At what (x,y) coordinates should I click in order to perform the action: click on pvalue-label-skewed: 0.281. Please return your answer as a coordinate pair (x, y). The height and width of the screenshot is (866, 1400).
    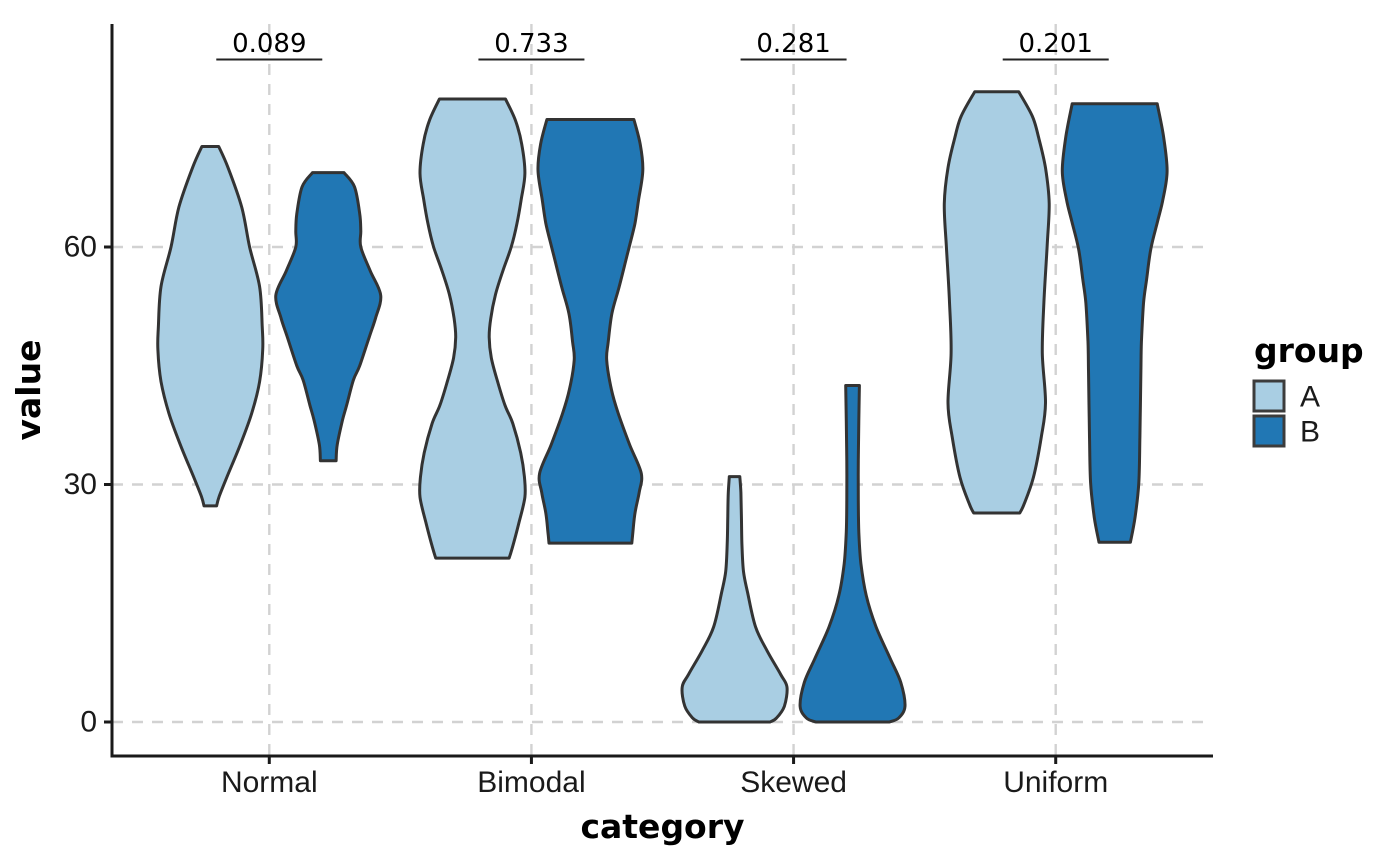
    Looking at the image, I should click on (793, 44).